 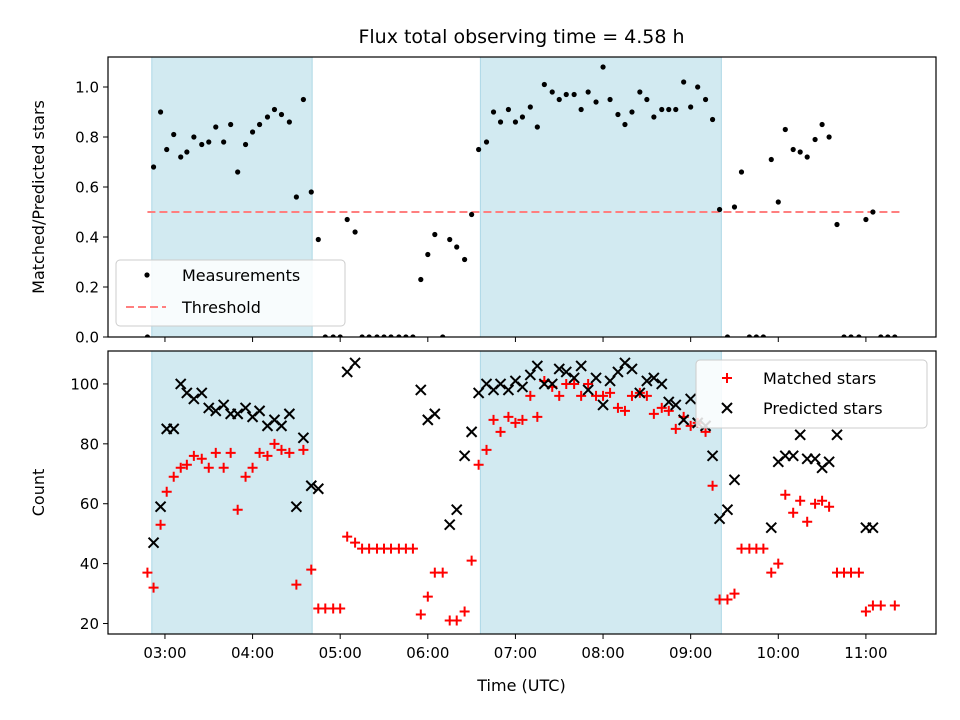 What do you see at coordinates (252, 653) in the screenshot?
I see `x-tick-label: 04:00` at bounding box center [252, 653].